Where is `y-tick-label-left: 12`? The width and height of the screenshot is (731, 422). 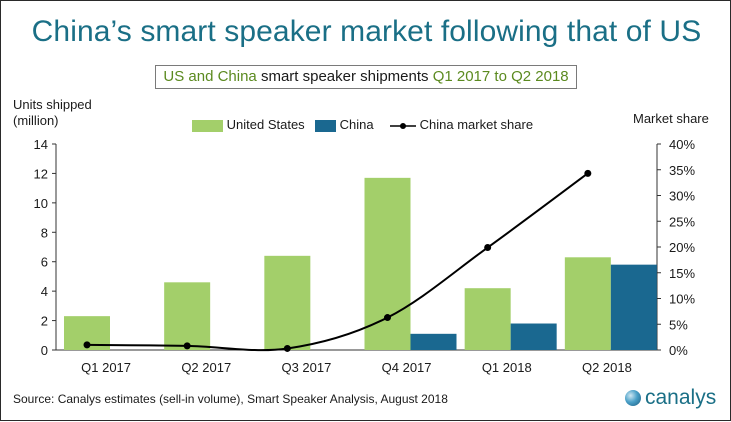
y-tick-label-left: 12 is located at coordinates (41, 173).